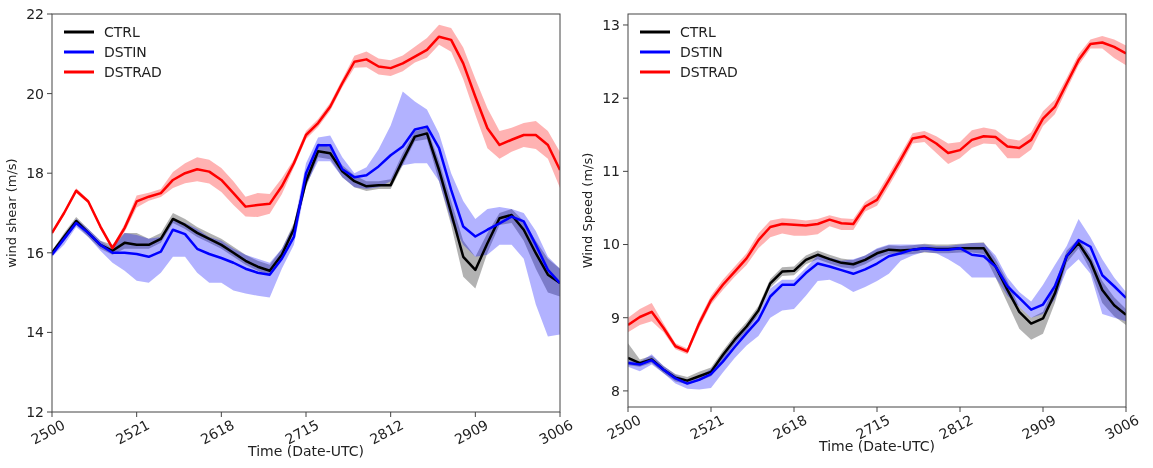  What do you see at coordinates (611, 244) in the screenshot?
I see `y-tick-label: 10` at bounding box center [611, 244].